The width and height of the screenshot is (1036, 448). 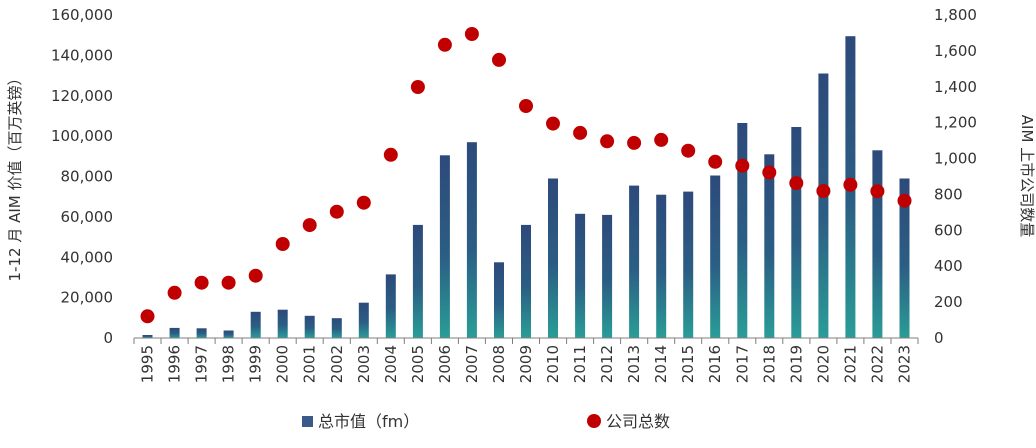 What do you see at coordinates (336, 211) in the screenshot?
I see `dot-2002` at bounding box center [336, 211].